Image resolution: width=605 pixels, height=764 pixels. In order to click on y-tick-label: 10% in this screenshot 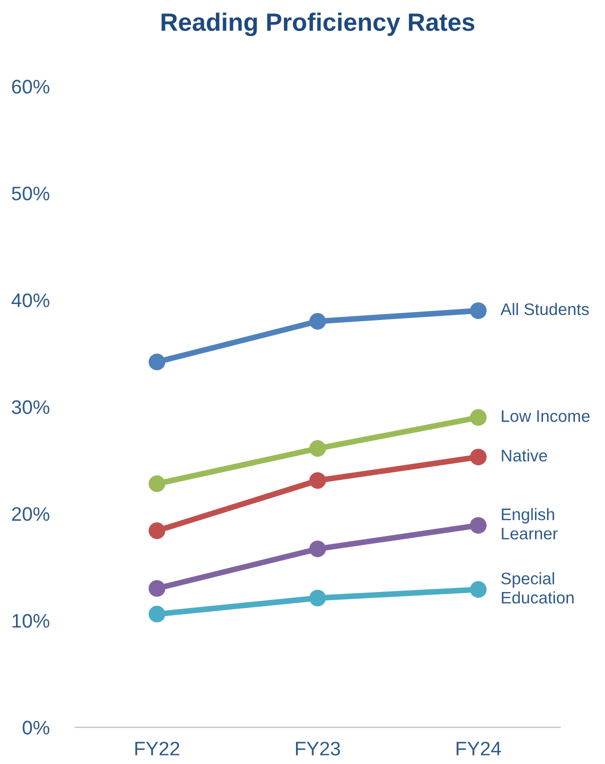, I will do `click(31, 621)`.